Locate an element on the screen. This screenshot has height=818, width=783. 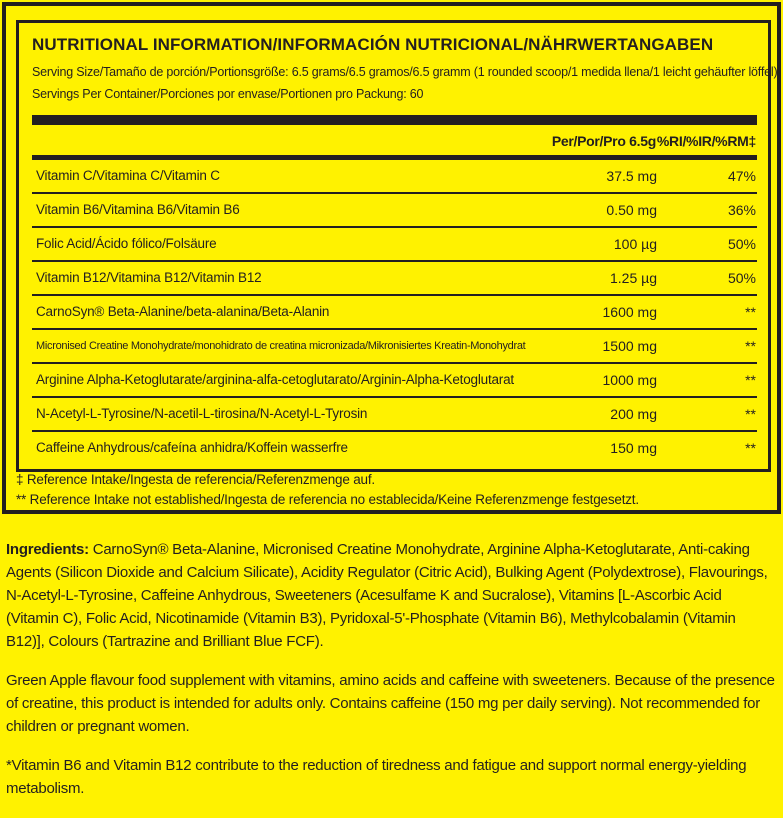
nutrient-amount: 200 mg is located at coordinates (633, 414).